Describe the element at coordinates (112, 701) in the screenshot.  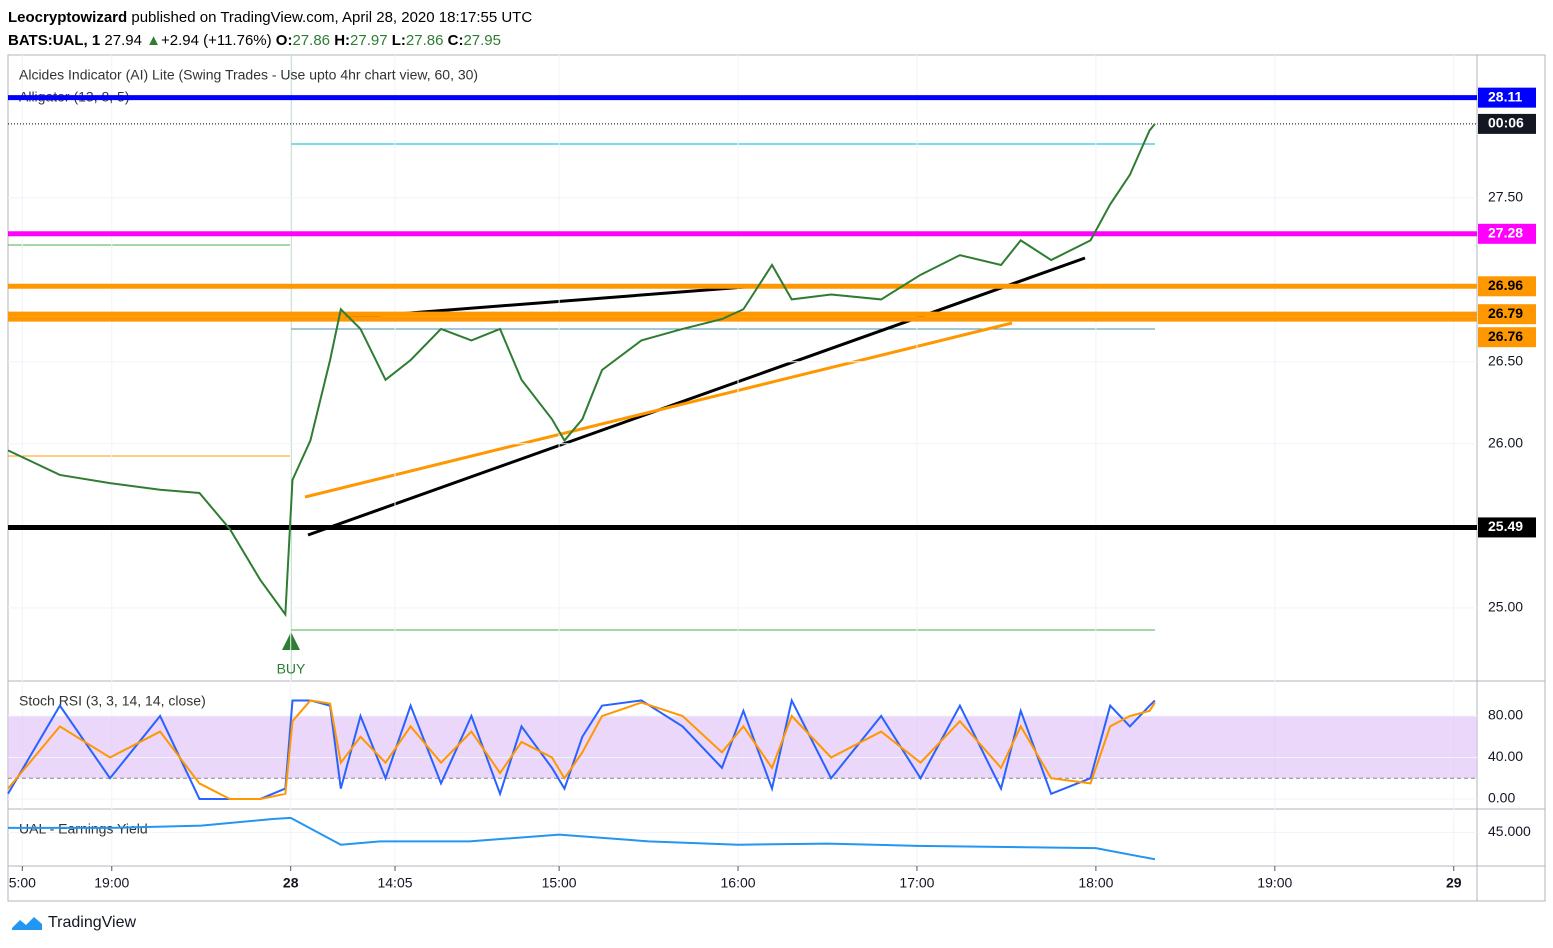
I see `pane-title: Stoch RSI (3, 3, 14, 14, close)` at that location.